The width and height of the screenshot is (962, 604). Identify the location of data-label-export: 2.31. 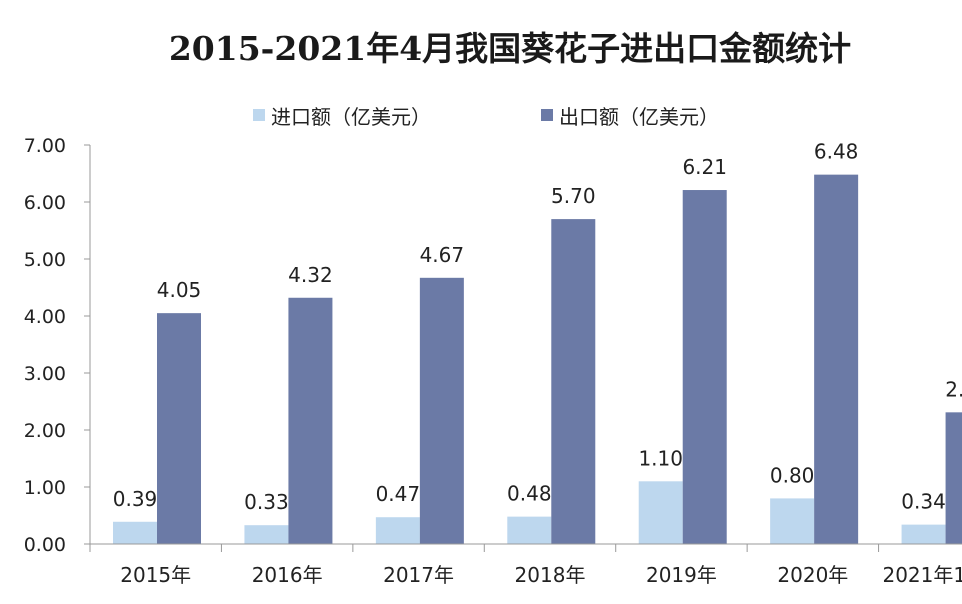
(953, 389).